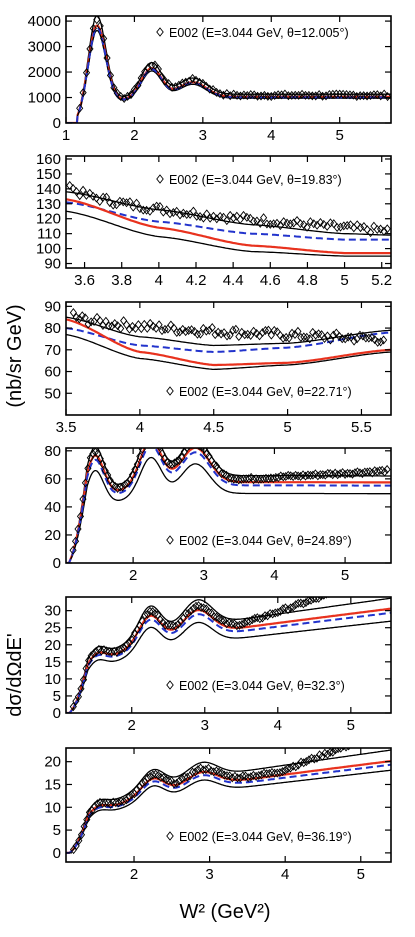 This screenshot has width=415, height=937. Describe the element at coordinates (344, 280) in the screenshot. I see `x-tick-label: 5` at that location.